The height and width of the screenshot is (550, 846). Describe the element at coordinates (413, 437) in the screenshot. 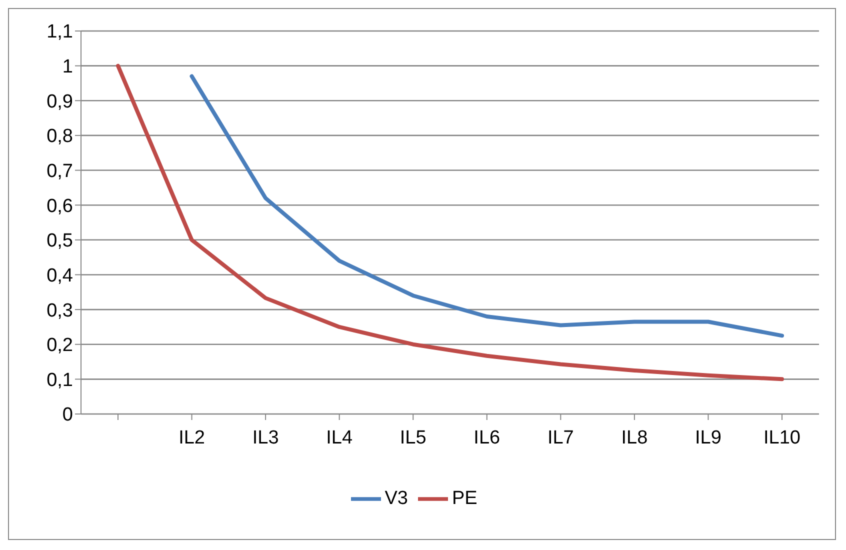

I see `x-tick-label: IL5` at that location.